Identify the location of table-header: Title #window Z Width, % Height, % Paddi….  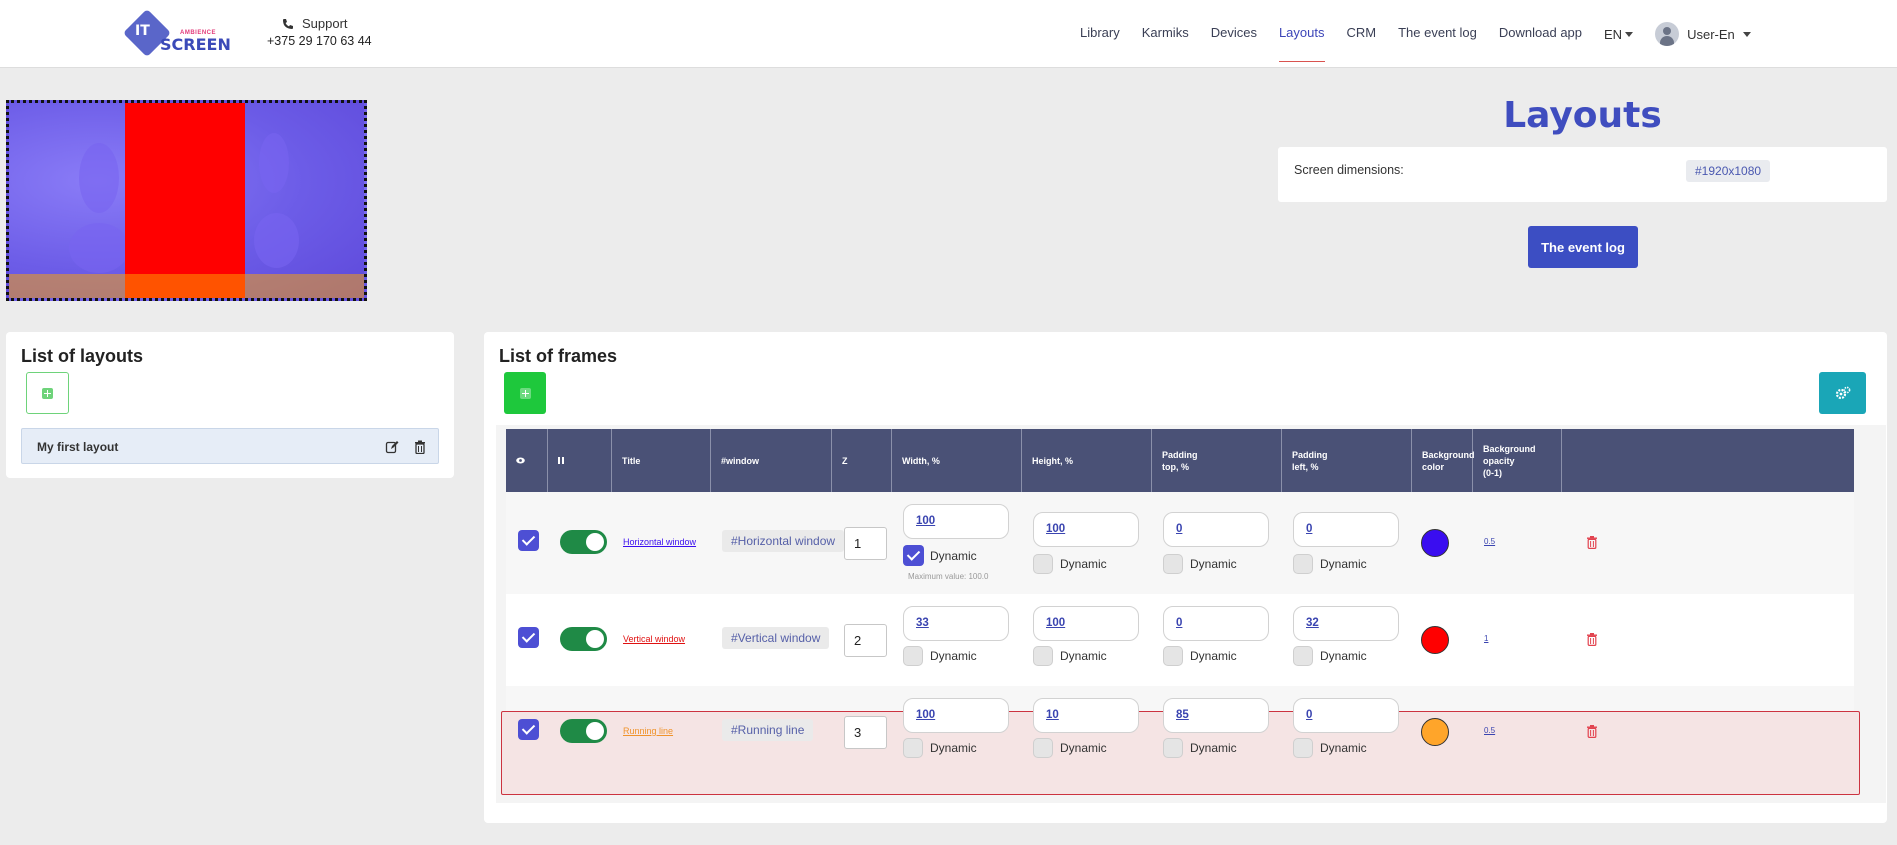
(1180, 460).